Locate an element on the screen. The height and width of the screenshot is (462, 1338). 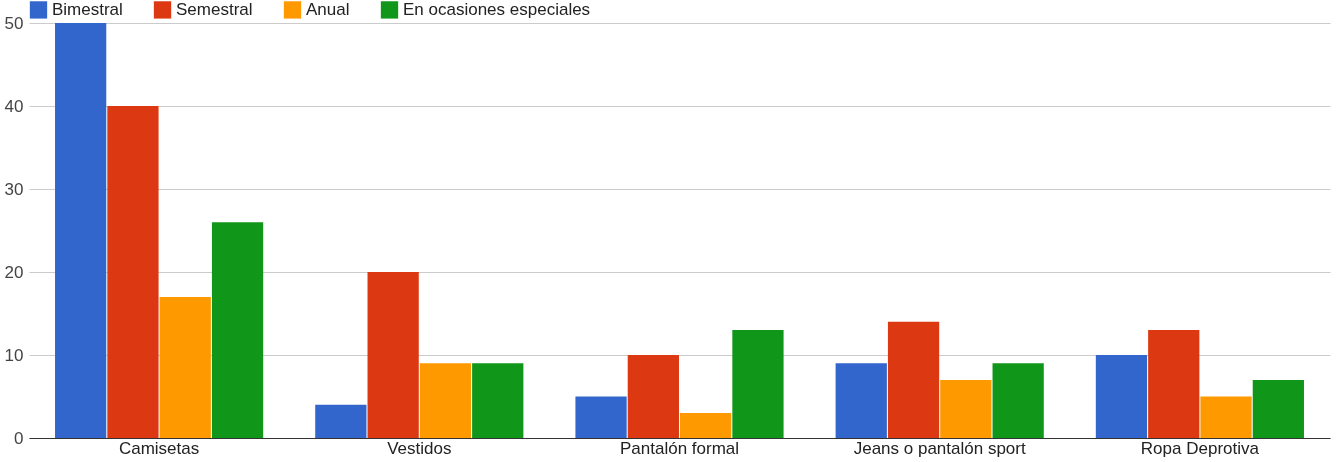
x-tick-label: Pantalón formal is located at coordinates (679, 448).